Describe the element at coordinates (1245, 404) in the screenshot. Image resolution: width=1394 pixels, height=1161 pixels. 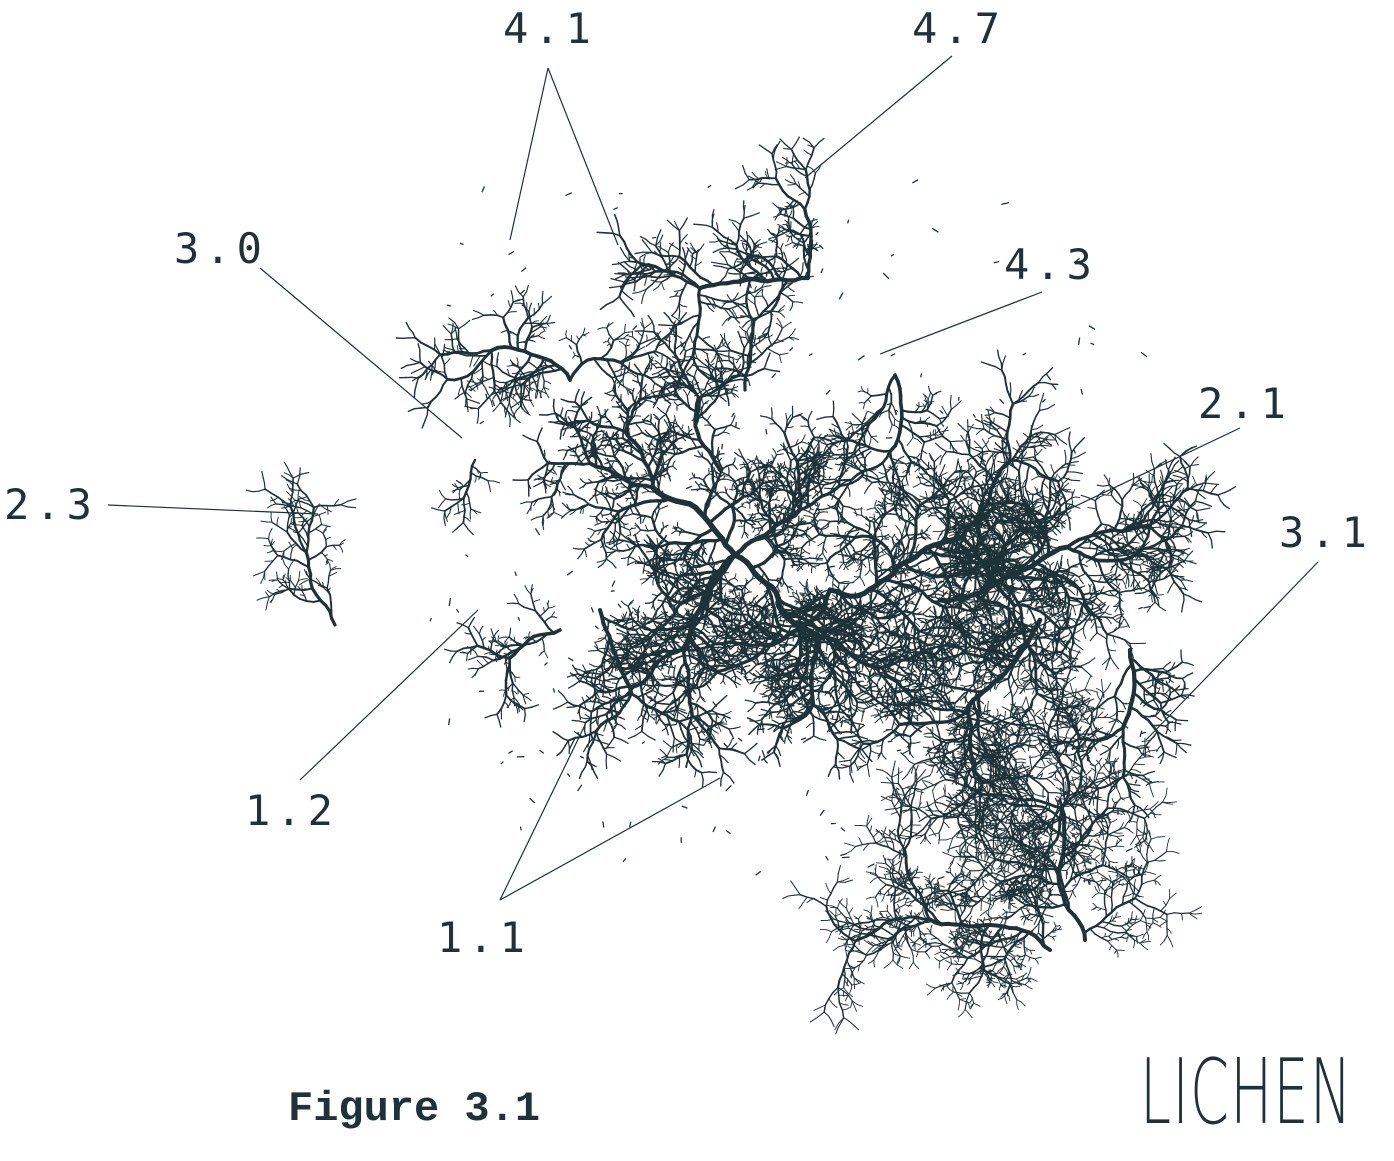
I see `label-2-1: 2.1` at that location.